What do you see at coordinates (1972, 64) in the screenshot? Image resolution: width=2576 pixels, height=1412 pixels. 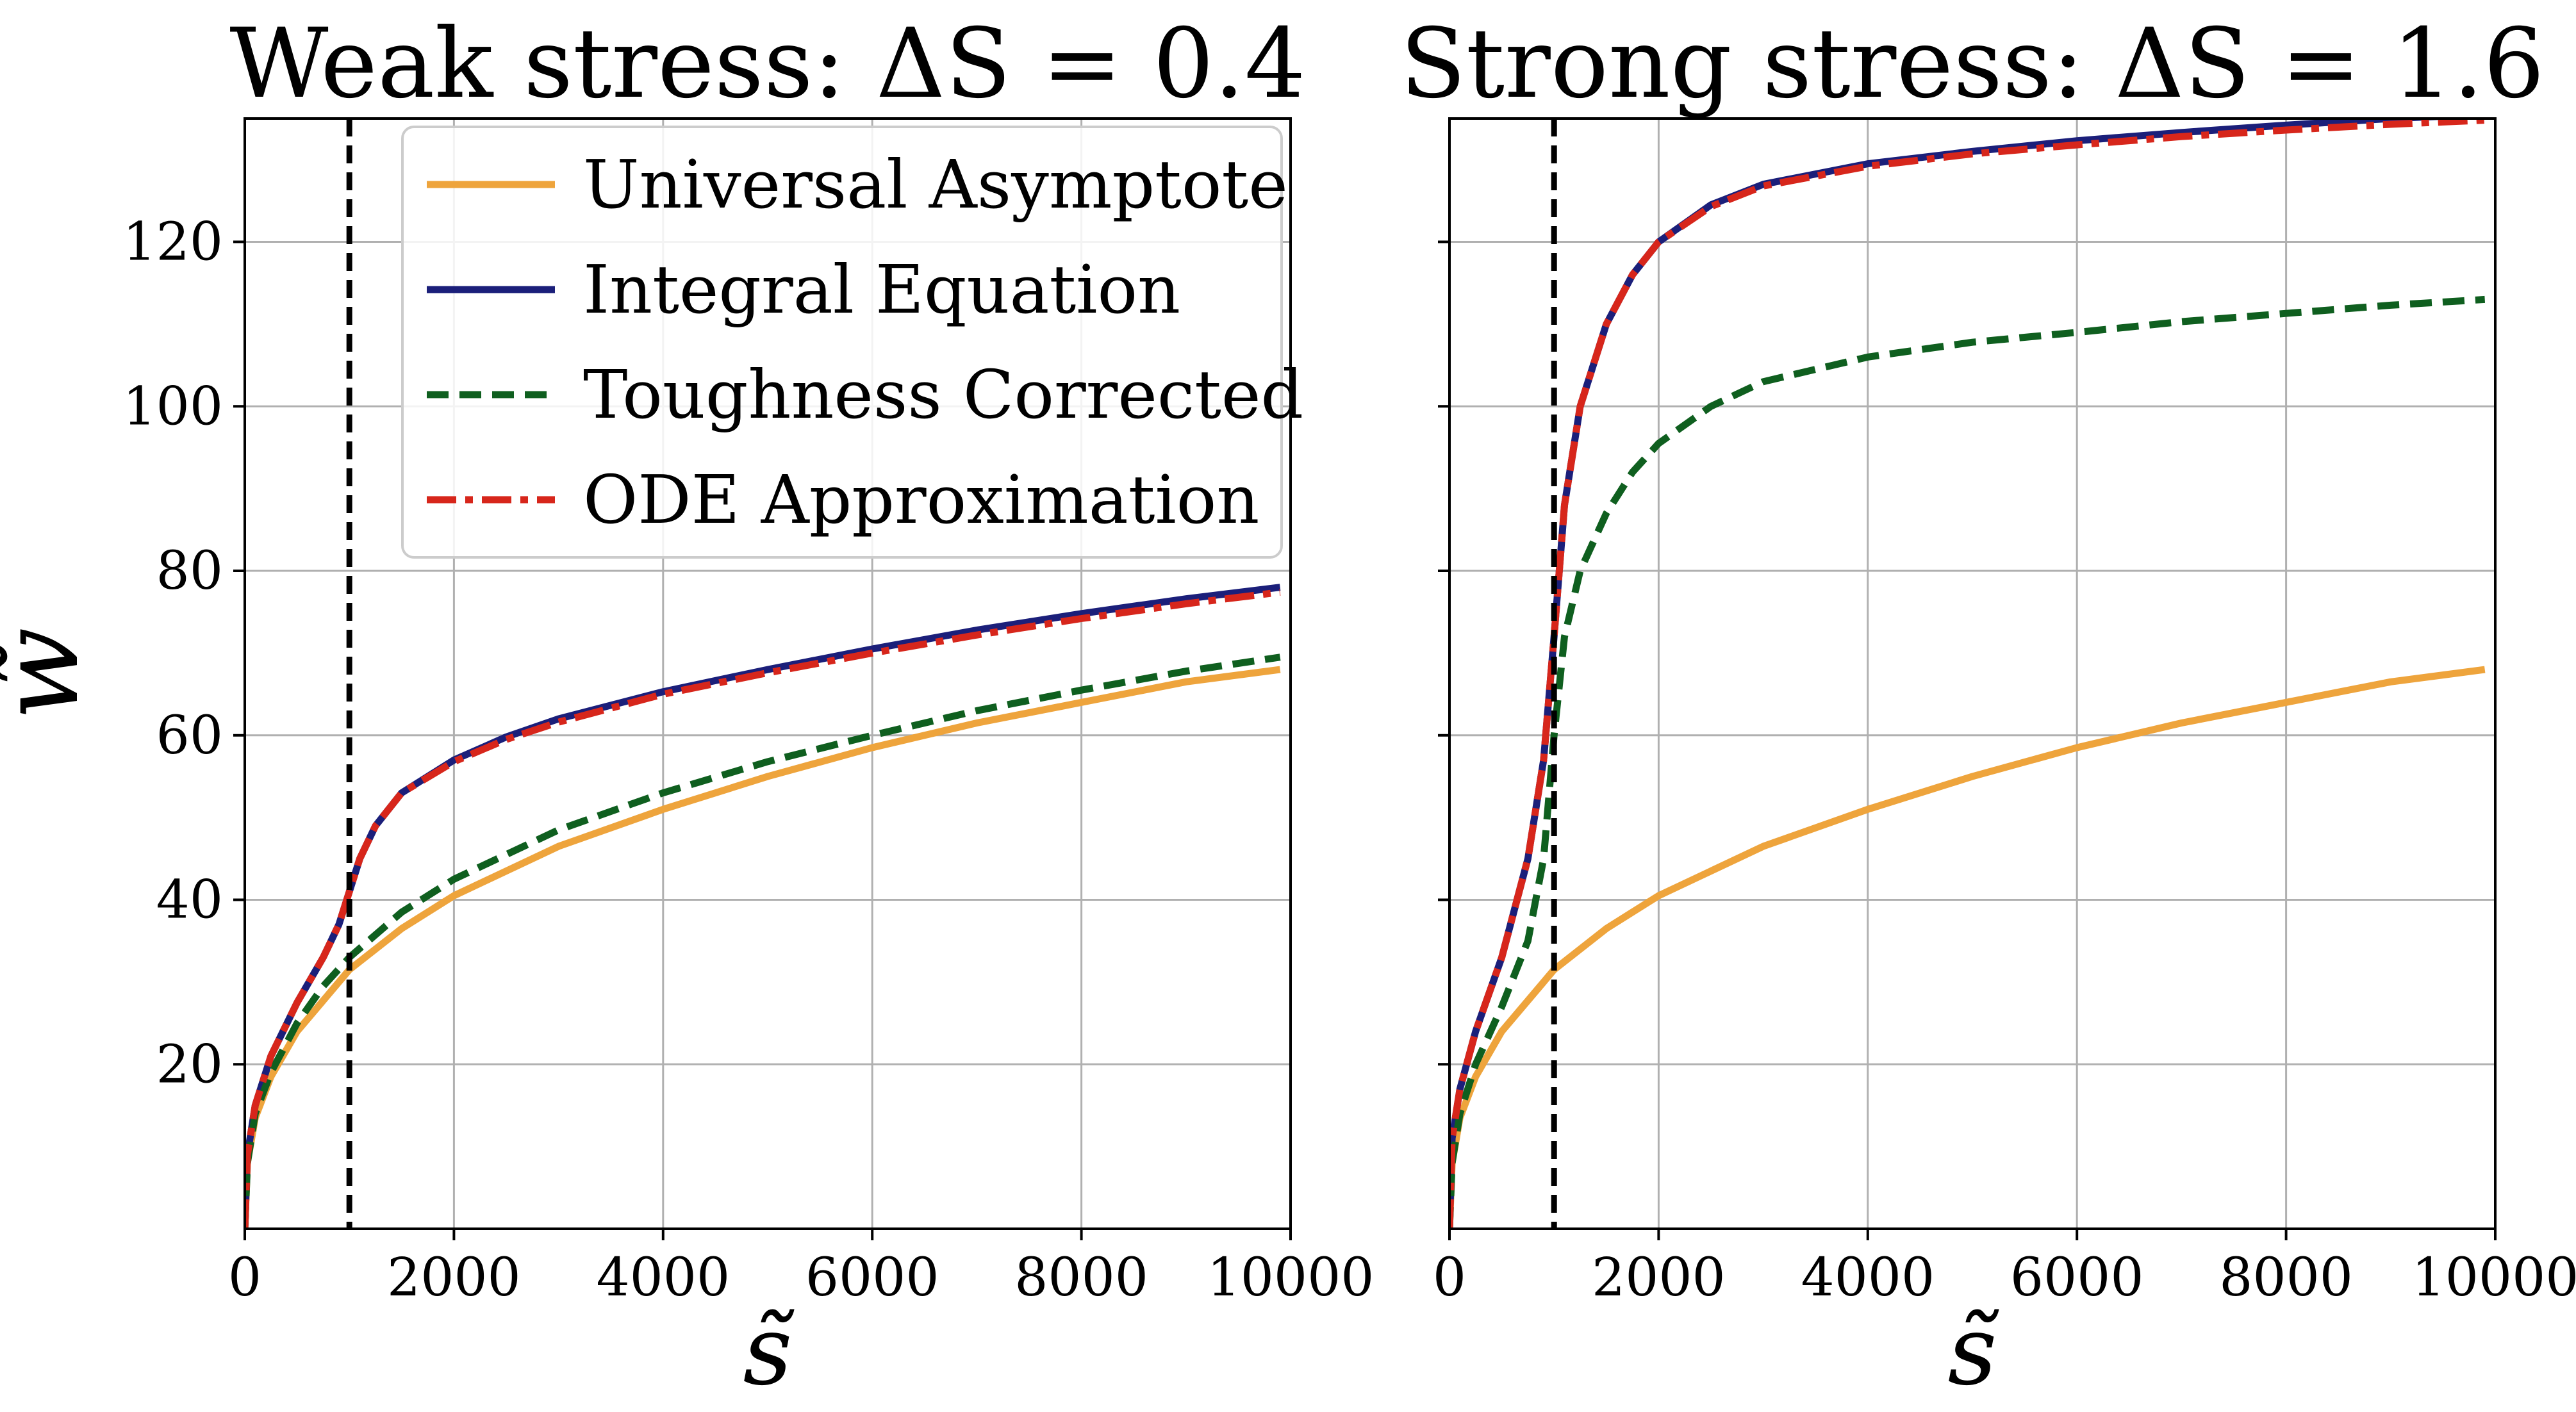 I see `panel-title: Strong stress: ΔS = 1.6` at bounding box center [1972, 64].